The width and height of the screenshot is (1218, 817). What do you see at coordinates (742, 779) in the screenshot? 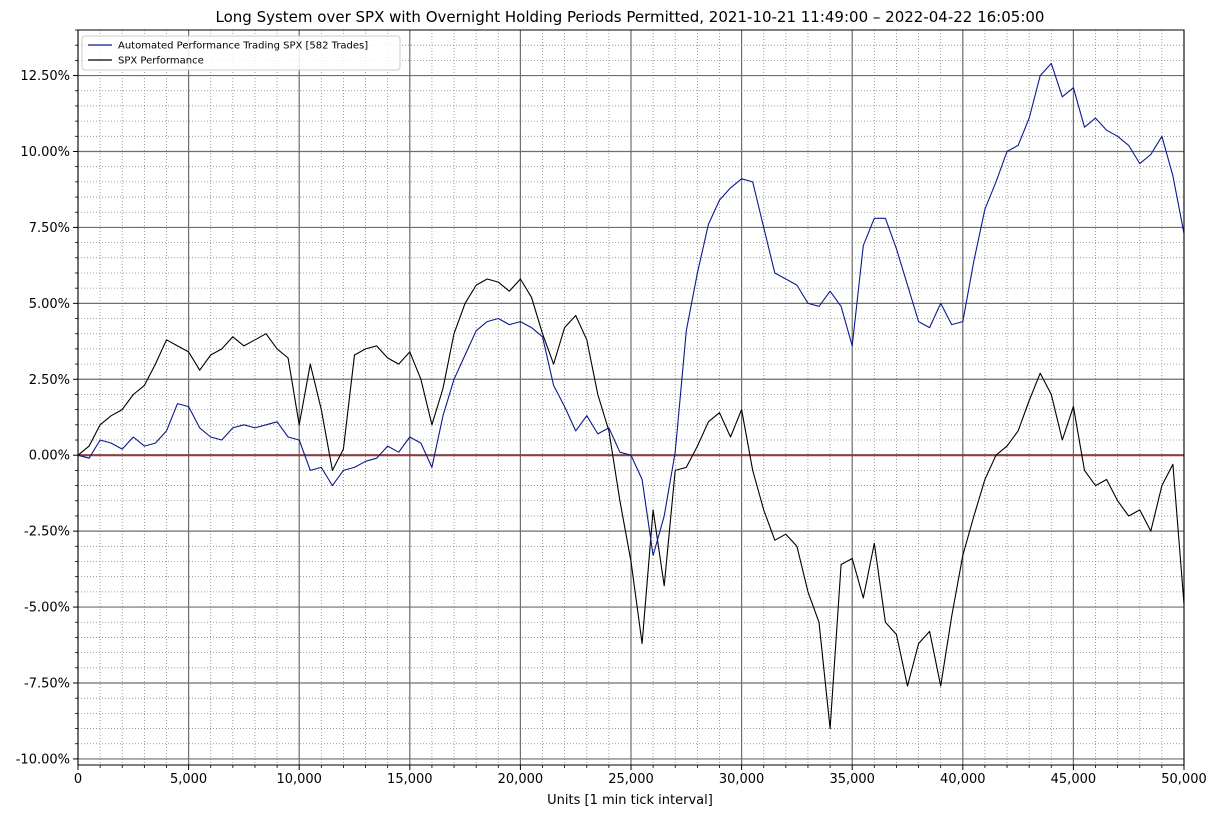
I see `x-tick-label: 30,000` at bounding box center [742, 779].